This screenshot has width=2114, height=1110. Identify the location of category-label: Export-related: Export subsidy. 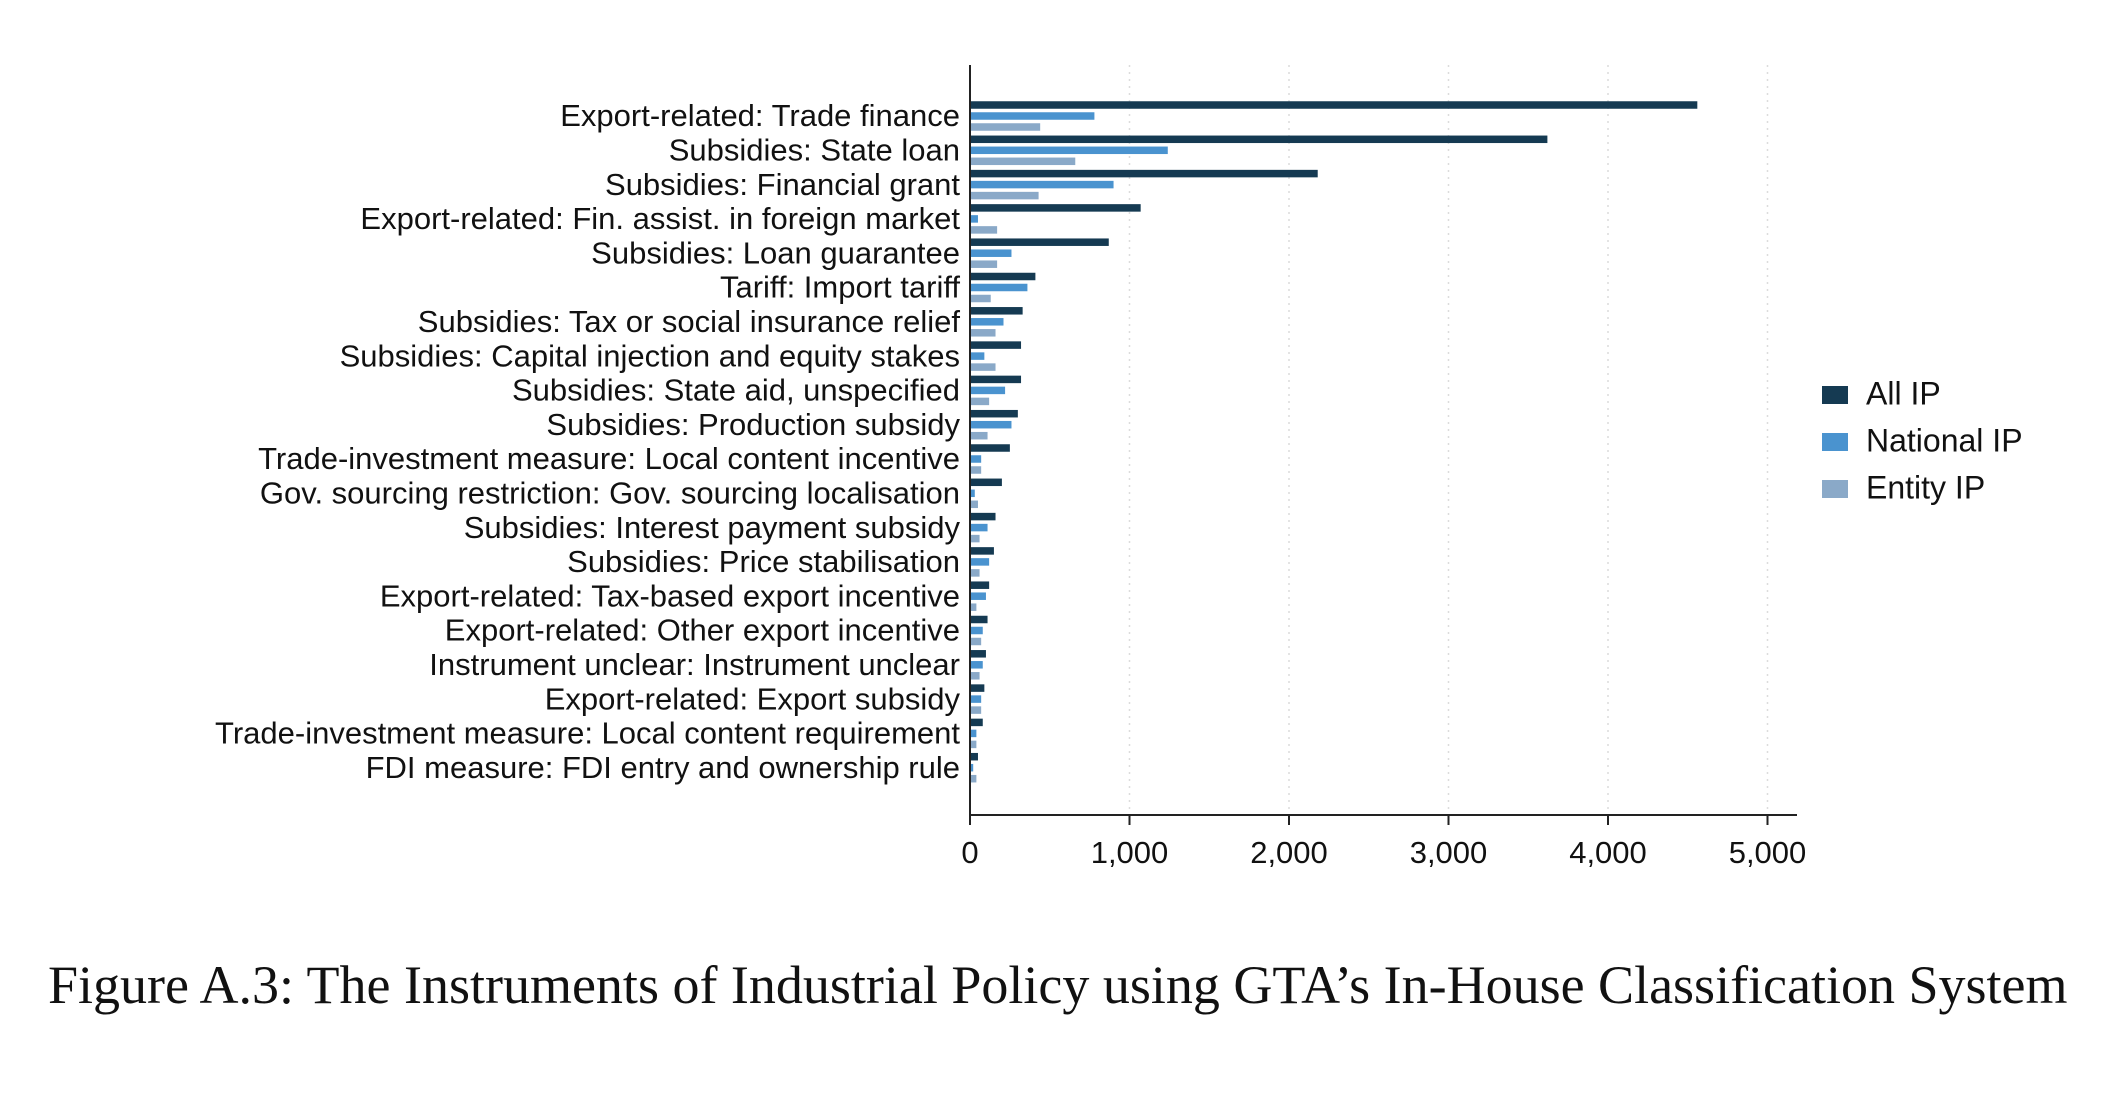
(753, 698).